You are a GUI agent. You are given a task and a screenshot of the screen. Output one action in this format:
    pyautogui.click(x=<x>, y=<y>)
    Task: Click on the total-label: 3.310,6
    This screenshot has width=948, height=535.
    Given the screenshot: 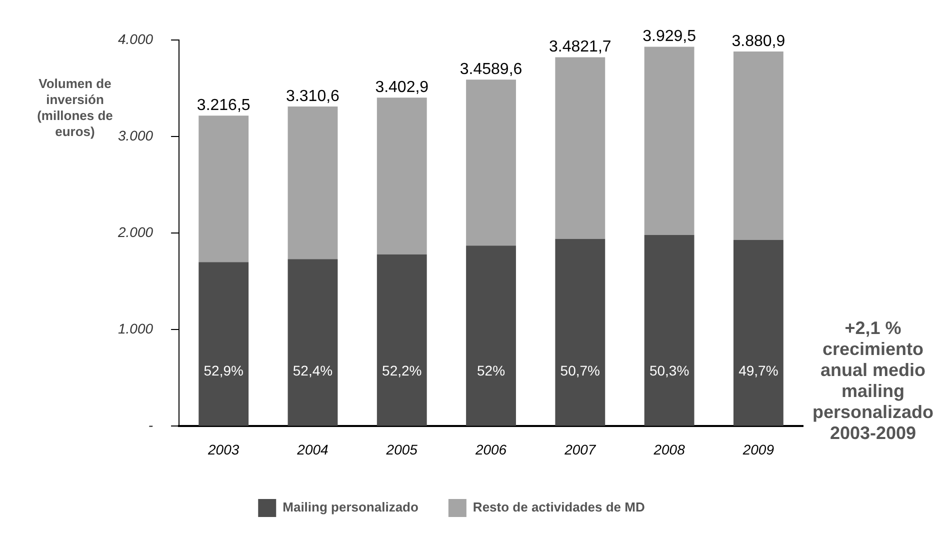 What is the action you would take?
    pyautogui.click(x=313, y=96)
    